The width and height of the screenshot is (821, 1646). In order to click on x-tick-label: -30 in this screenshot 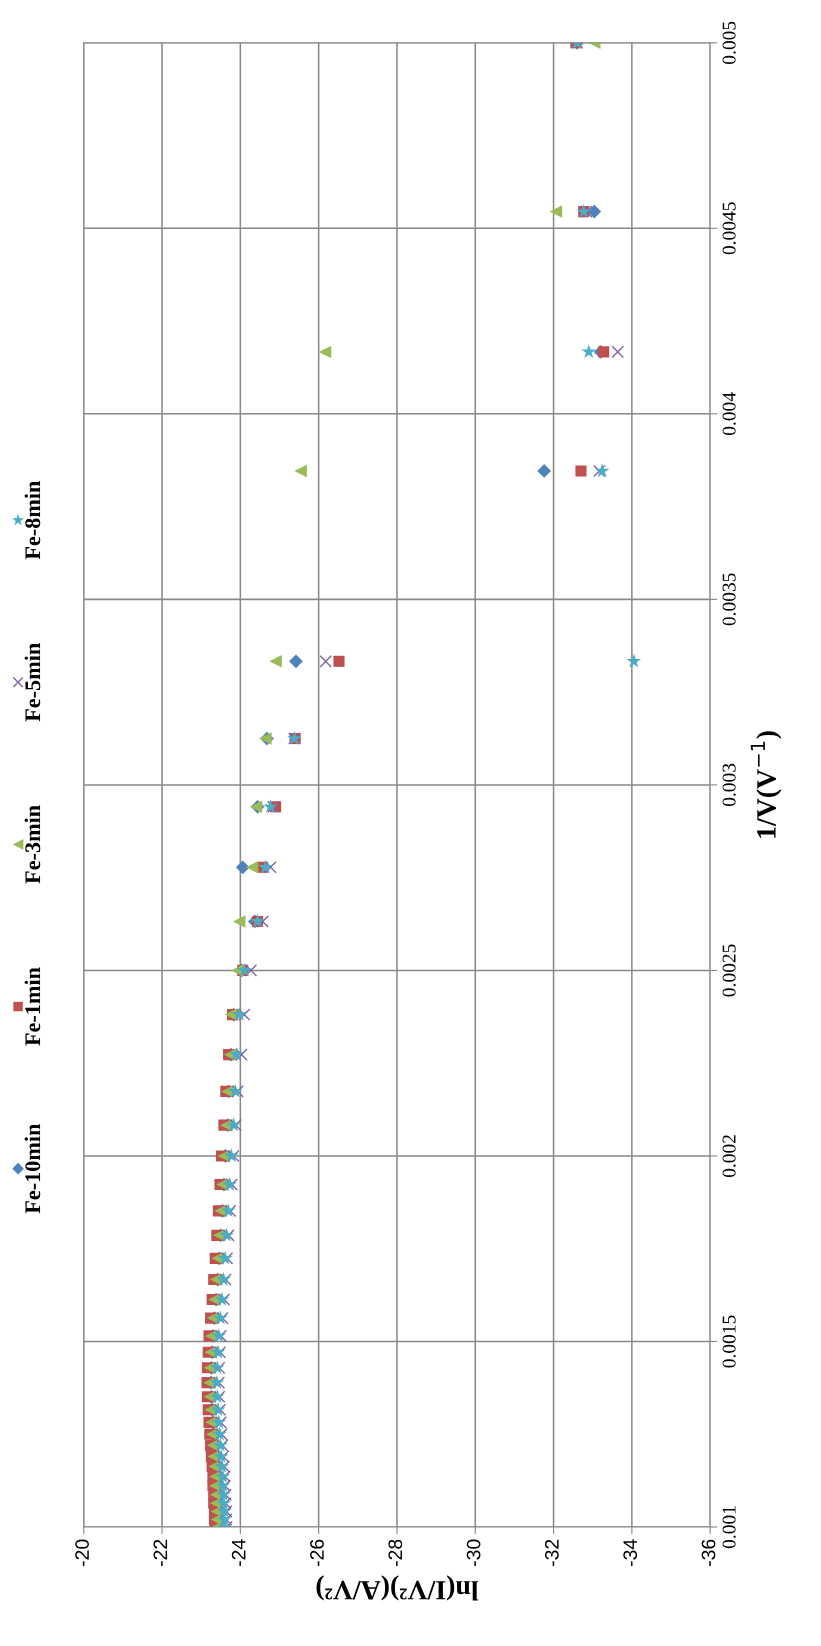, I will do `click(473, 1553)`.